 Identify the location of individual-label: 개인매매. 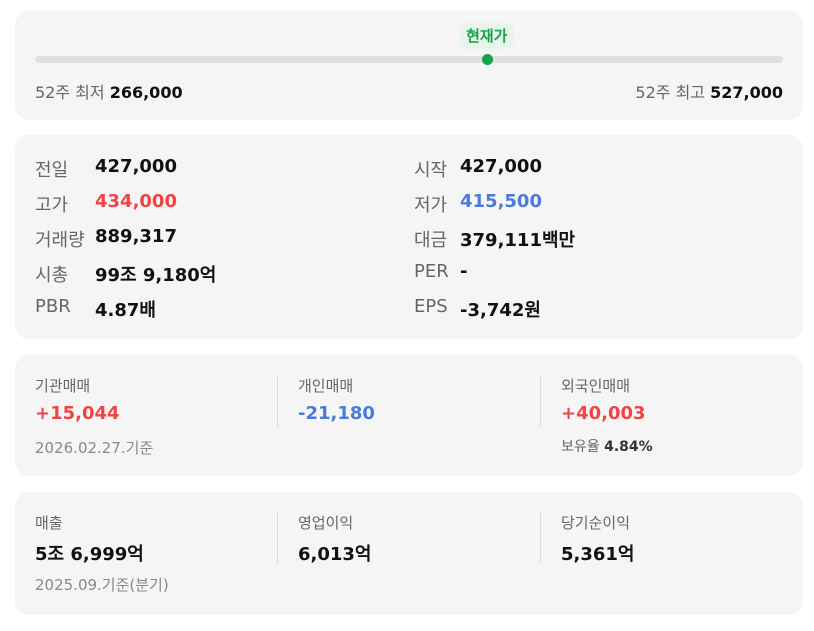
(326, 386).